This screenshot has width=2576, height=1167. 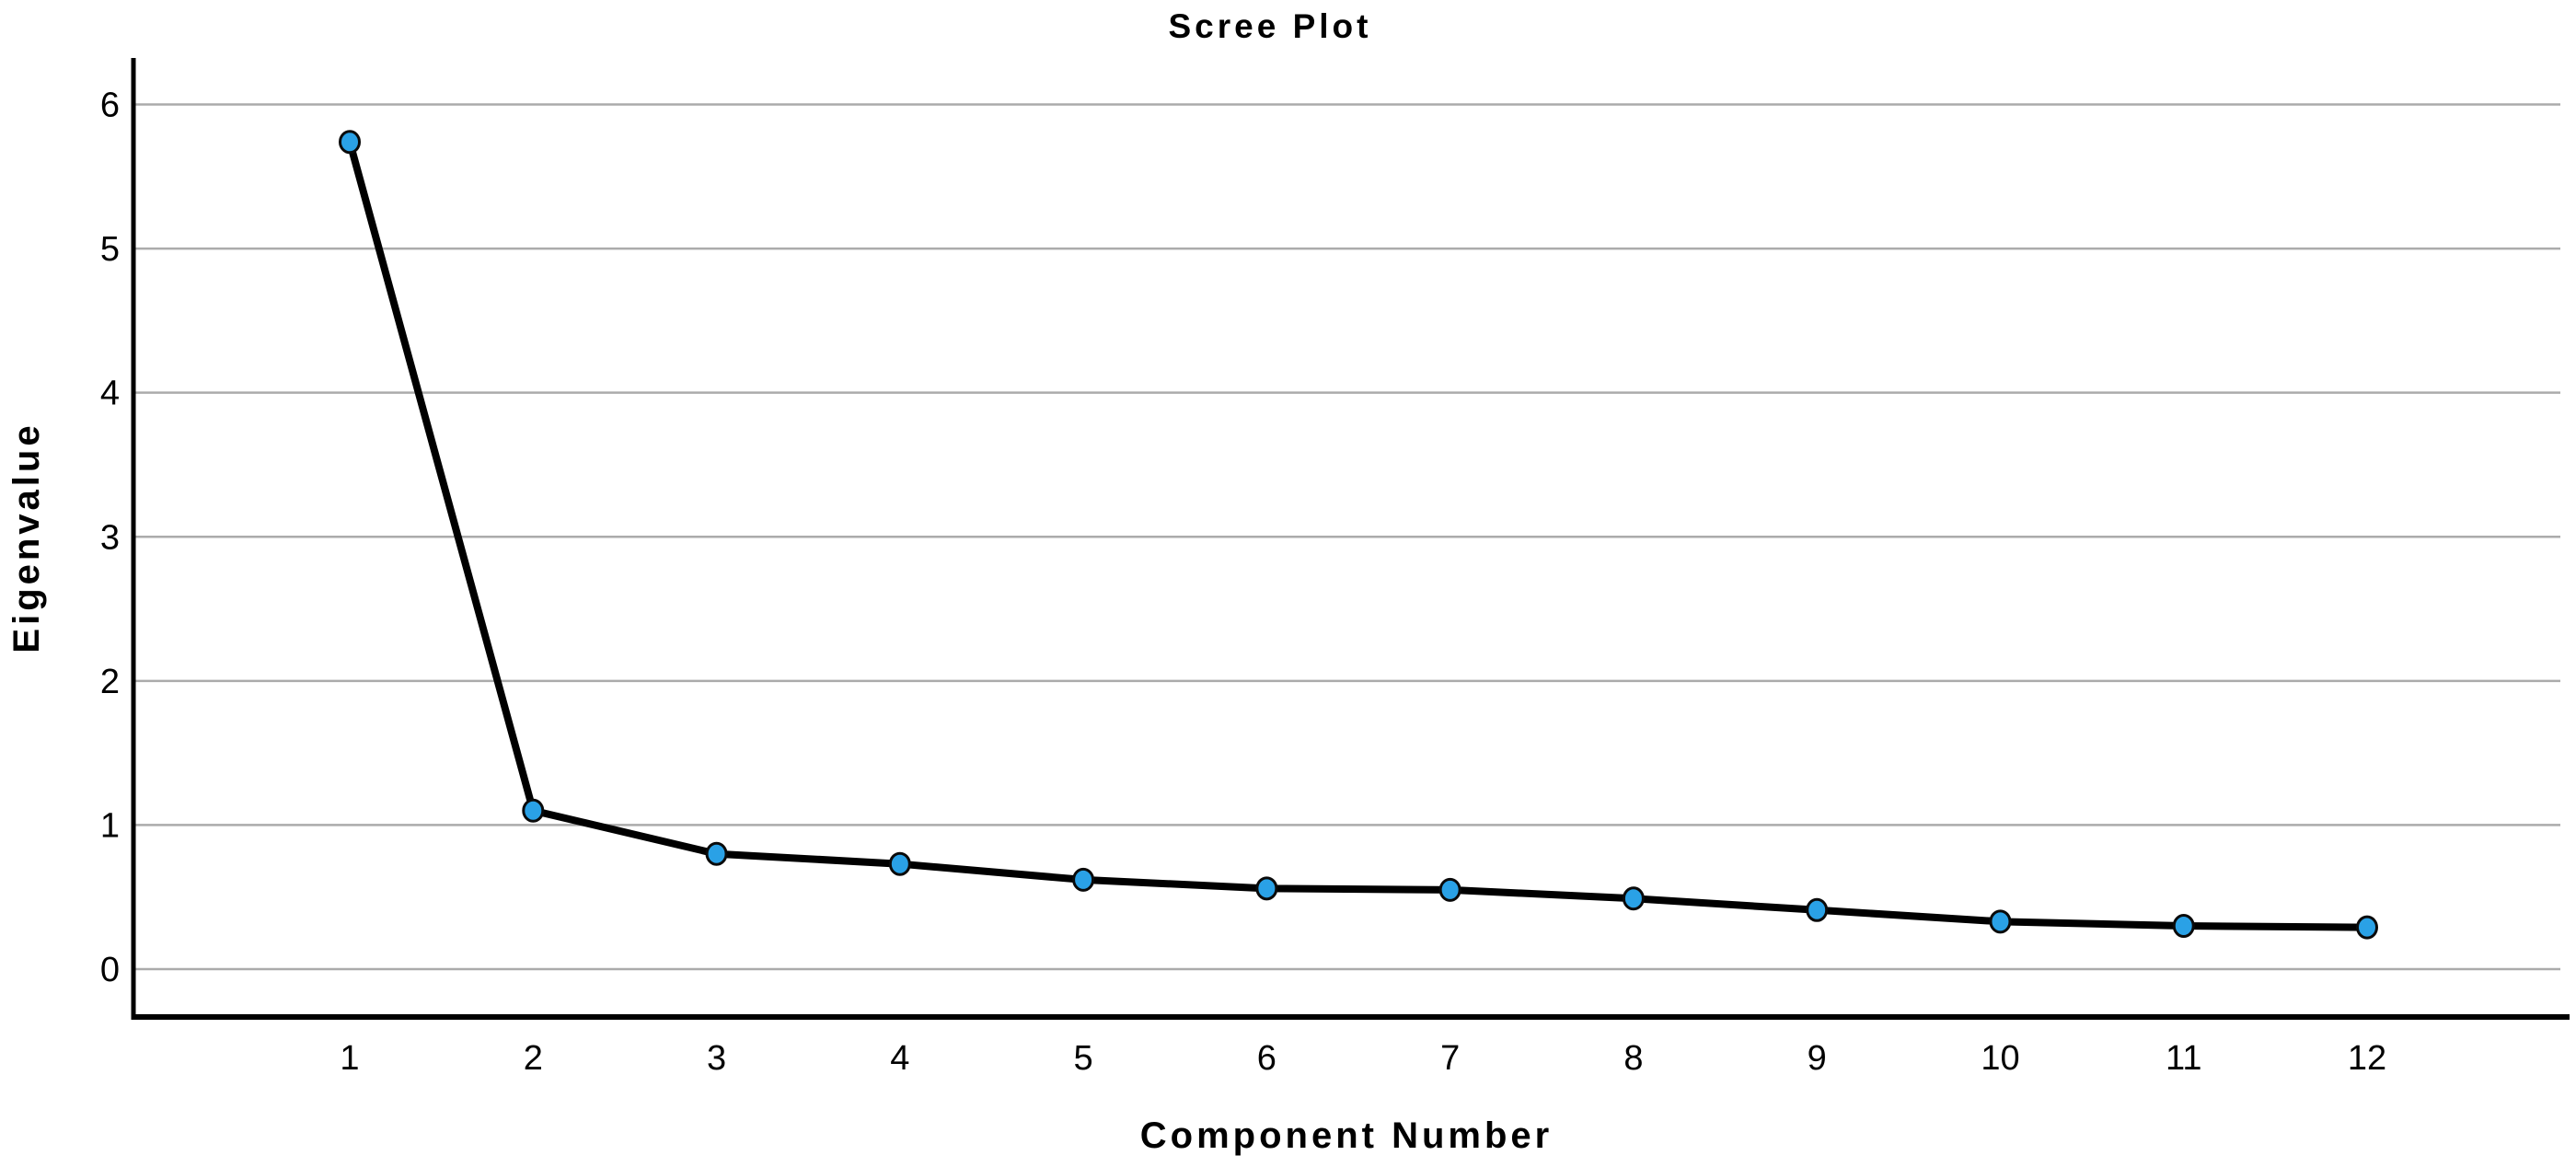 I want to click on y-tick-label-6: 6, so click(x=110, y=106).